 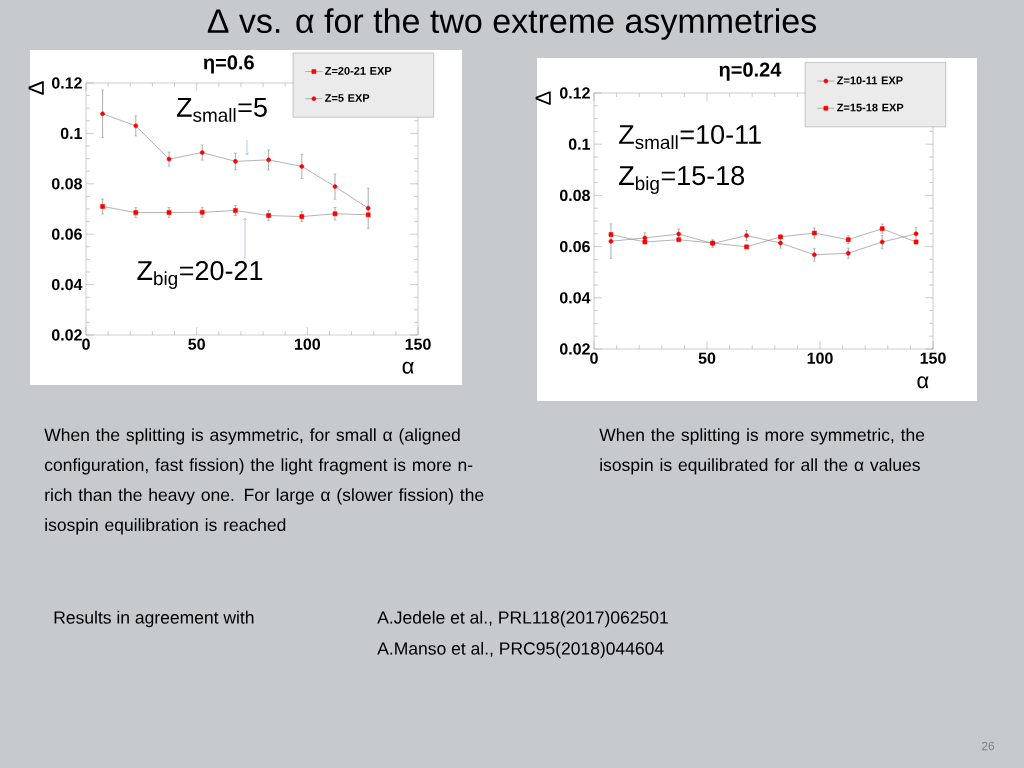 I want to click on text: A.Manso et al., PRC95(2018)044604, so click(x=520, y=650).